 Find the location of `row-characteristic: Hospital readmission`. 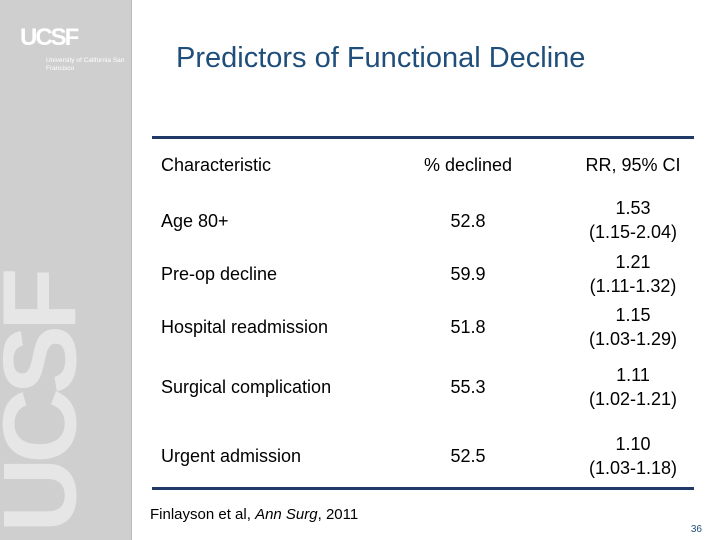

row-characteristic: Hospital readmission is located at coordinates (245, 327).